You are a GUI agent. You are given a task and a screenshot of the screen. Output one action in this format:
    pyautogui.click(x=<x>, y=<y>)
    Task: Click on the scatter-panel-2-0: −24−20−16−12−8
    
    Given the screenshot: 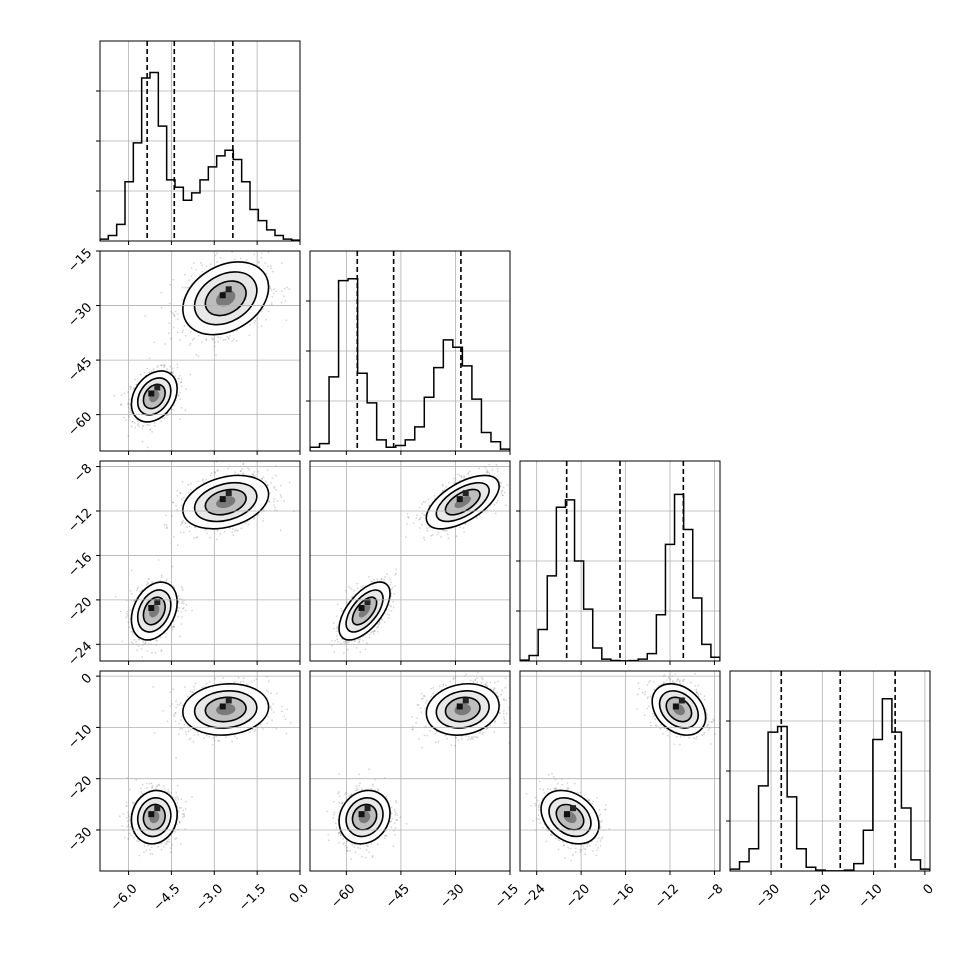 What is the action you would take?
    pyautogui.click(x=183, y=564)
    